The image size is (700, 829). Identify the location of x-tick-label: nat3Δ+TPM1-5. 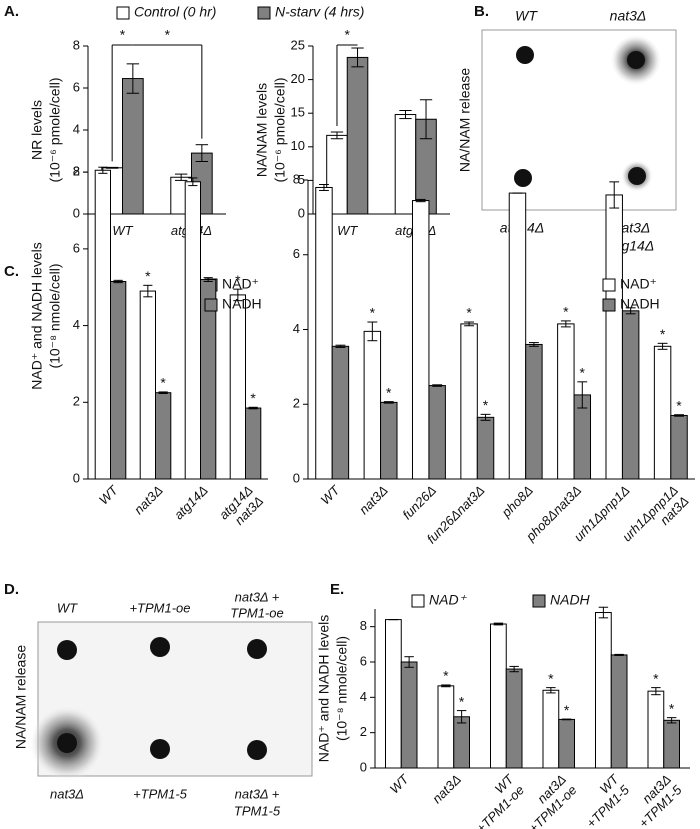
(656, 800).